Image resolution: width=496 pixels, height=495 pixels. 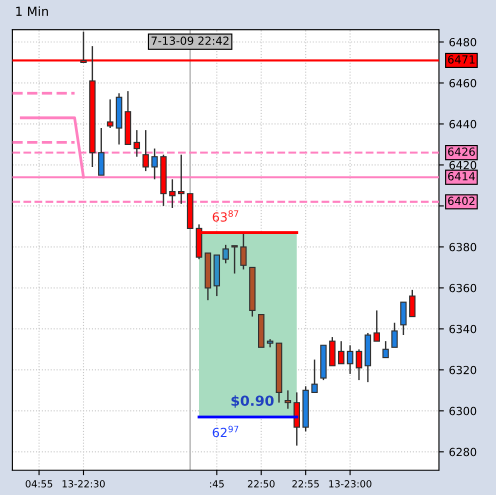 What do you see at coordinates (462, 370) in the screenshot?
I see `y-tick-label: 6320` at bounding box center [462, 370].